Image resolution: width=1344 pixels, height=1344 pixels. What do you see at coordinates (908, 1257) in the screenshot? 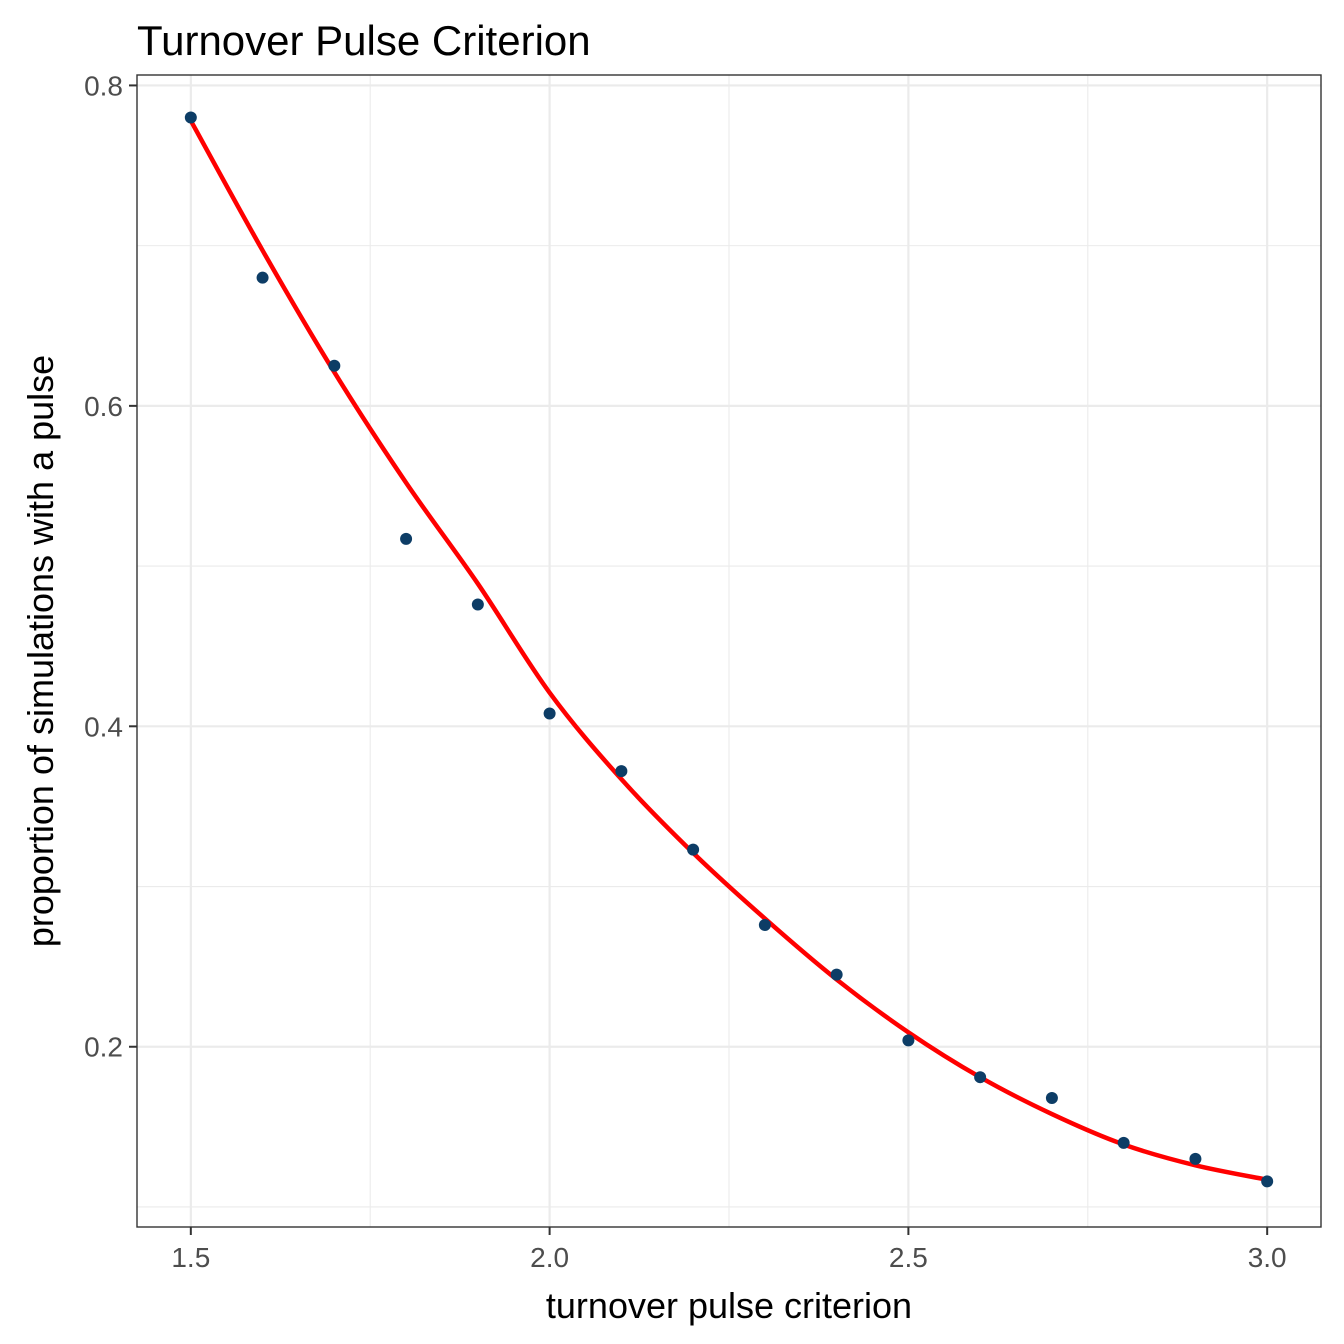
I see `x-tick-label: 2.5` at bounding box center [908, 1257].